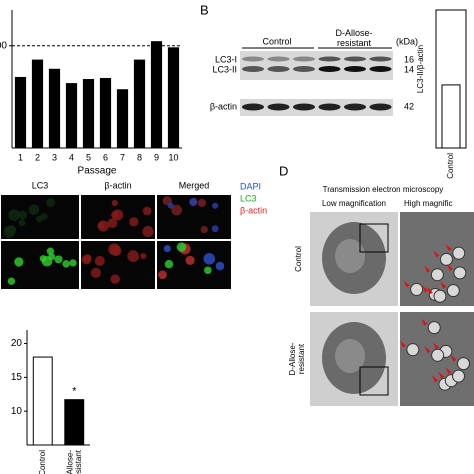  What do you see at coordinates (194, 185) in the screenshot?
I see `column-header: Merged` at bounding box center [194, 185].